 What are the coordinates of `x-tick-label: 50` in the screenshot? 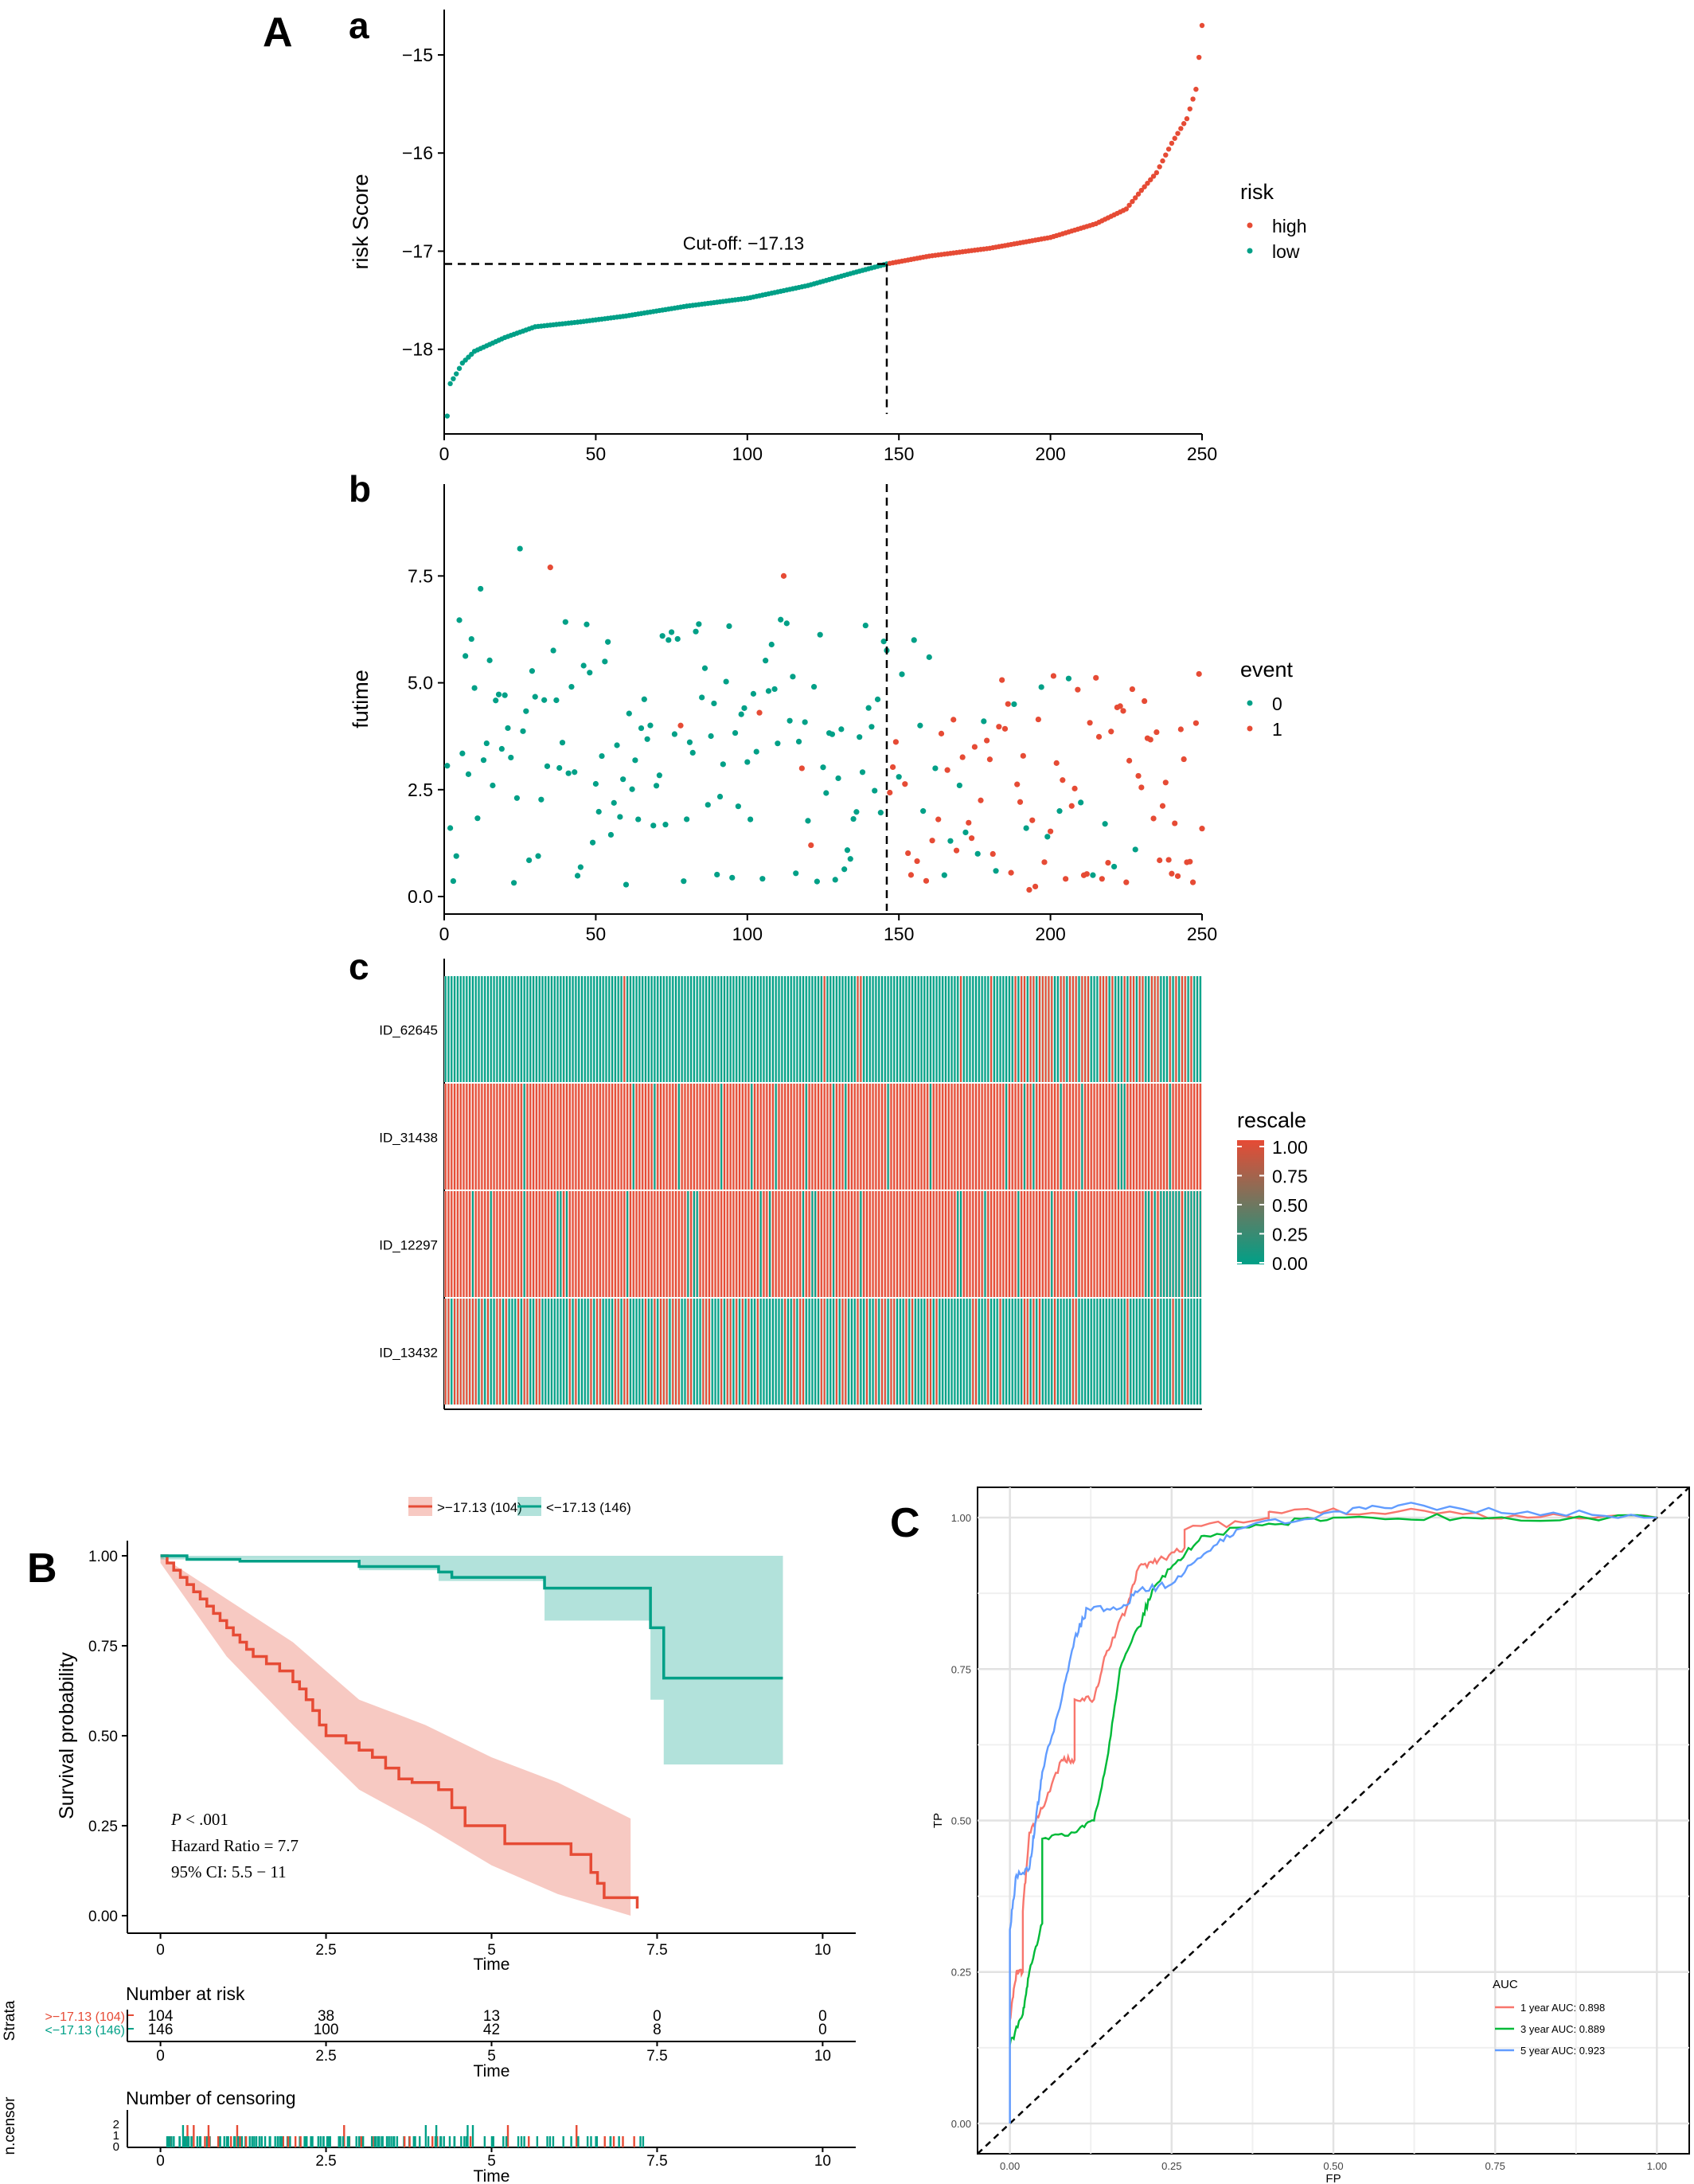 It's located at (596, 453).